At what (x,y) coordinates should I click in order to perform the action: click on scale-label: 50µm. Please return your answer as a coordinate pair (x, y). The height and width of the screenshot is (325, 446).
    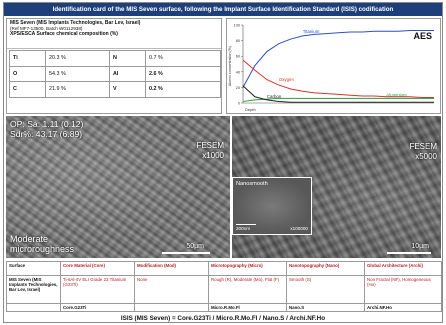
    Looking at the image, I should click on (195, 246).